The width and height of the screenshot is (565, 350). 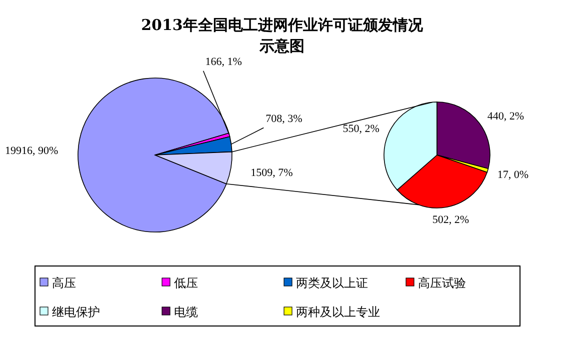 I want to click on data-label: 708, 3%, so click(x=284, y=118).